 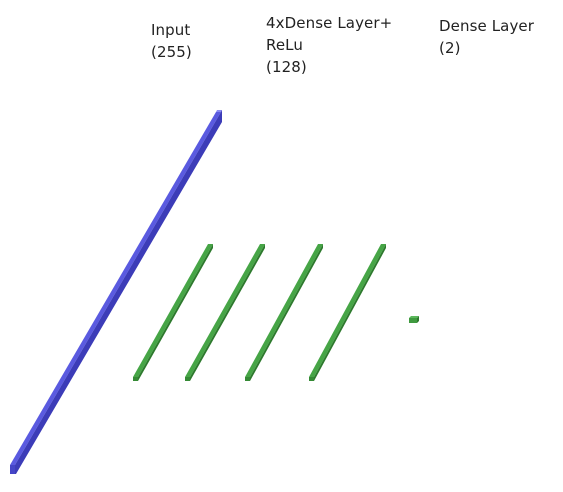 What do you see at coordinates (487, 37) in the screenshot?
I see `output-dense-layer-label: Dense Layer (2)` at bounding box center [487, 37].